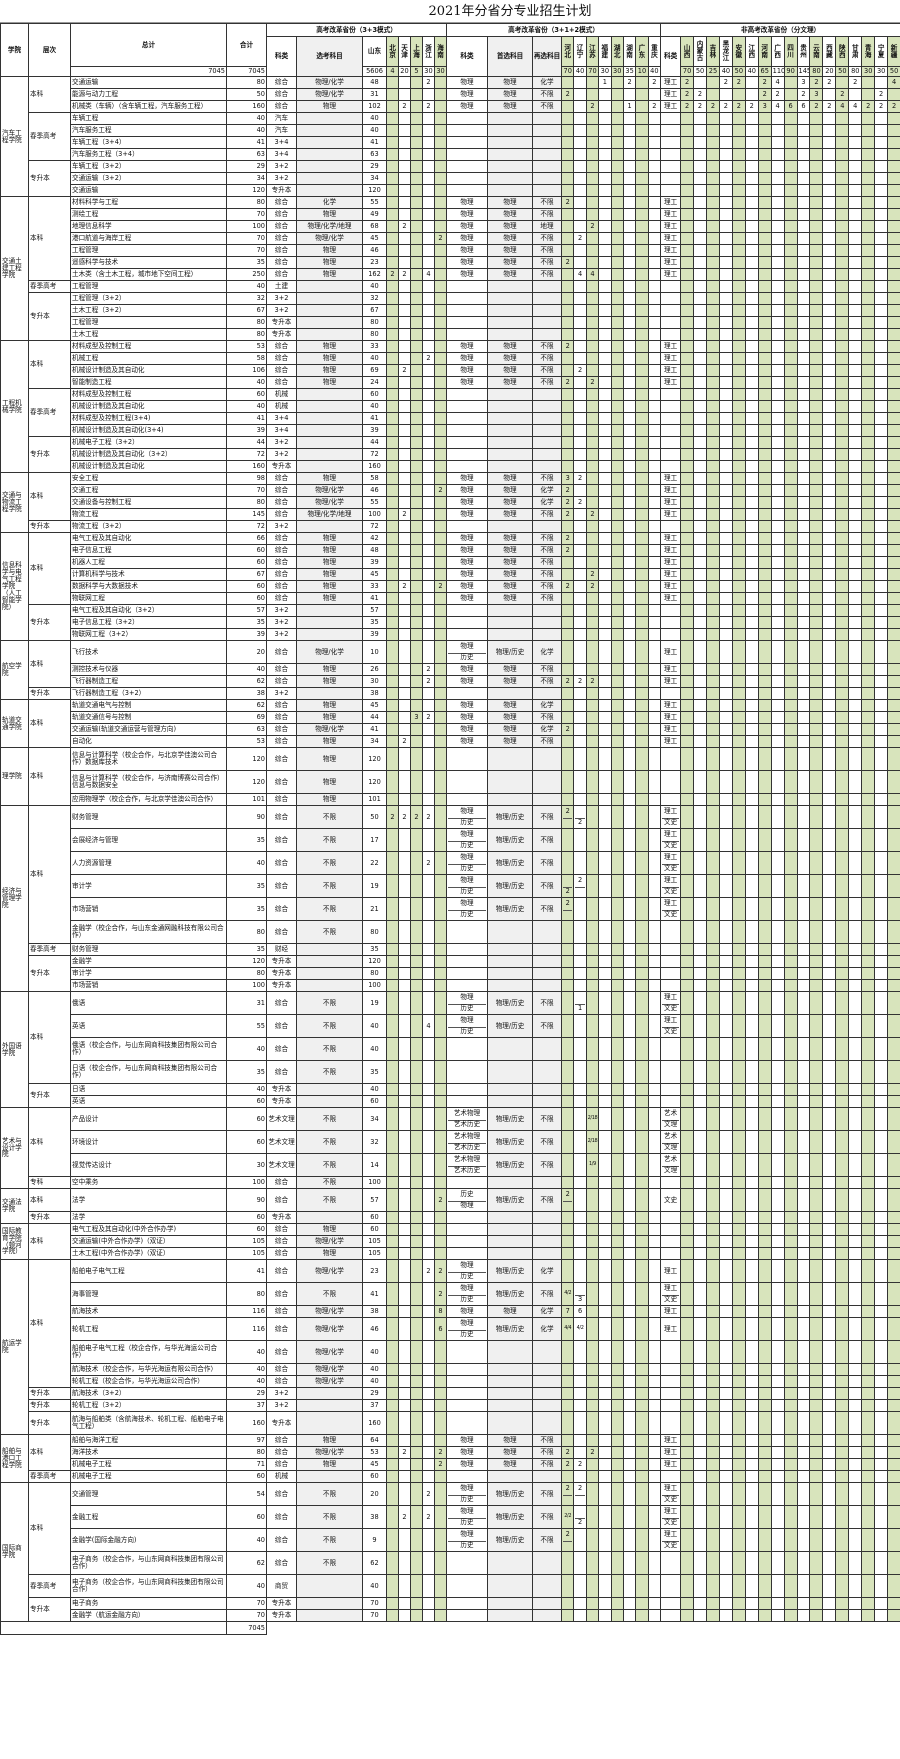 This screenshot has height=1759, width=900. Describe the element at coordinates (712, 71) in the screenshot. I see `province-quota: 25` at that location.